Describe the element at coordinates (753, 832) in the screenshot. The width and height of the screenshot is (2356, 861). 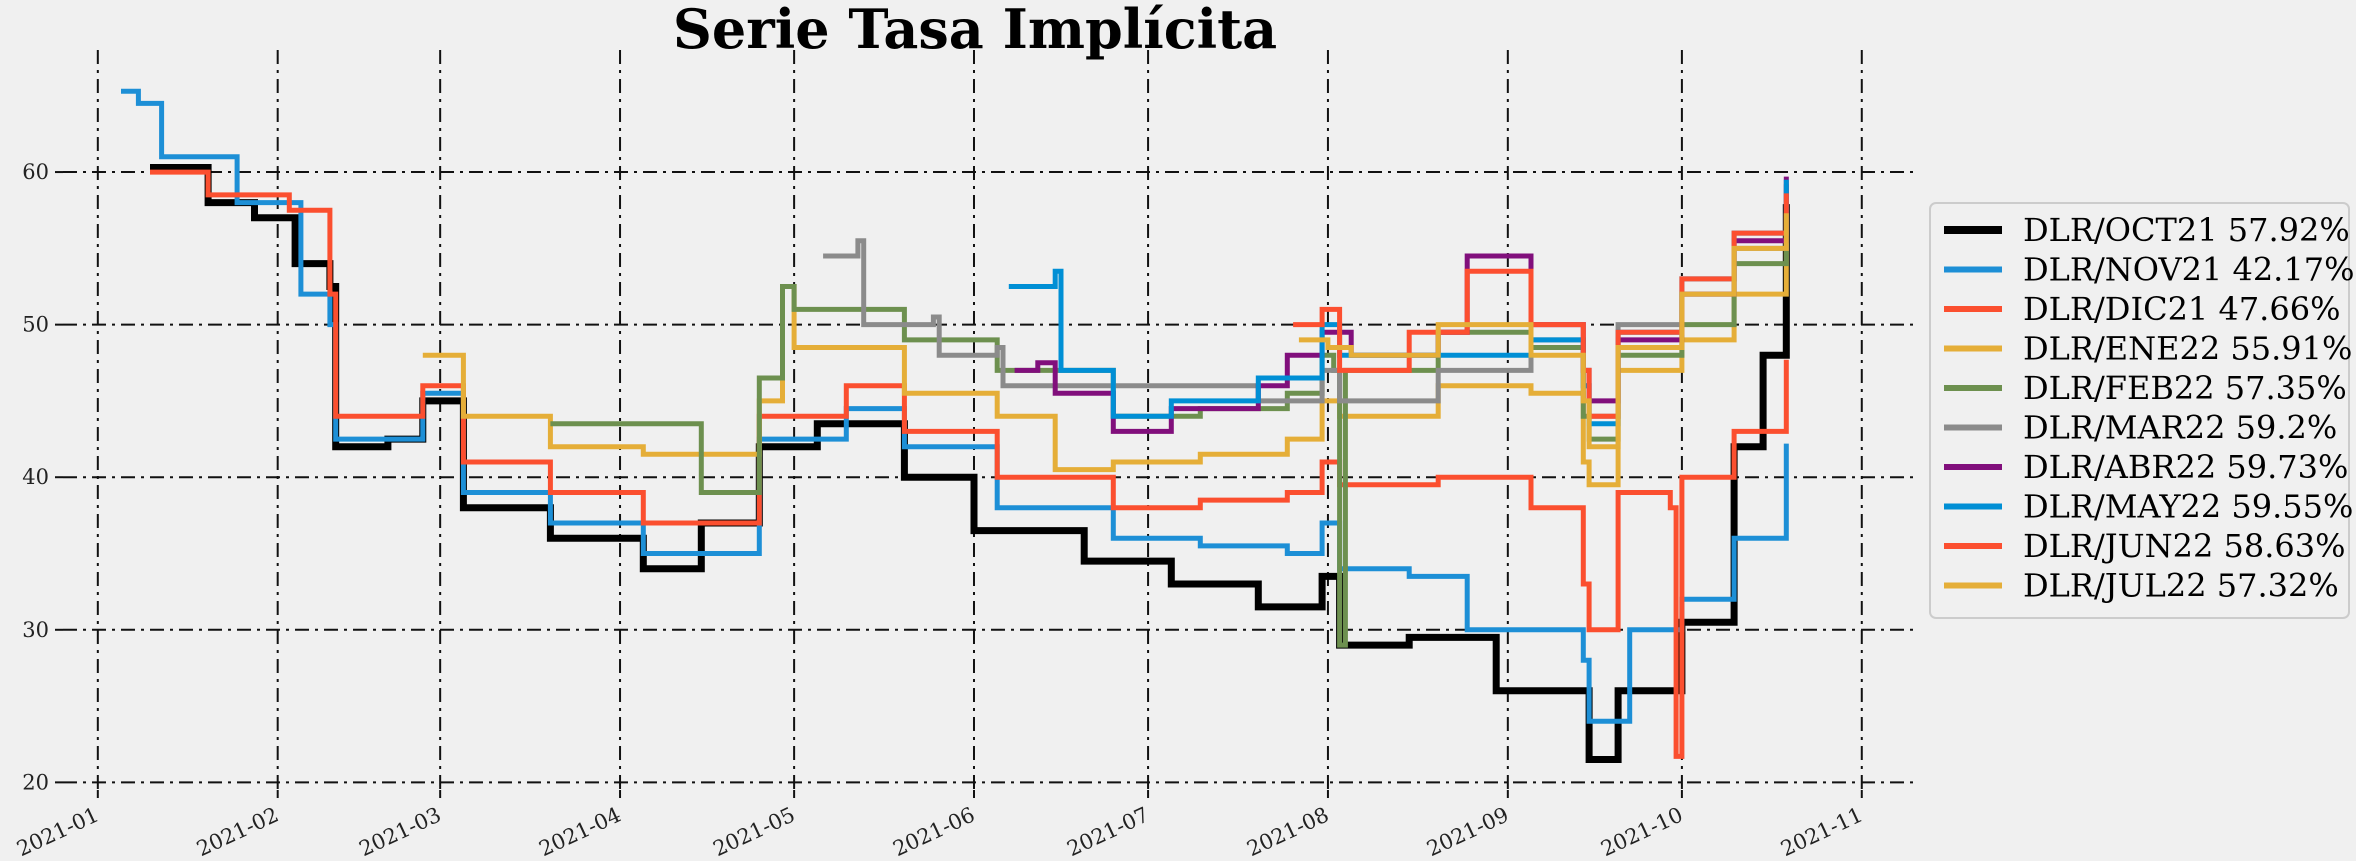
I see `x-tick-label: 2021-05` at that location.